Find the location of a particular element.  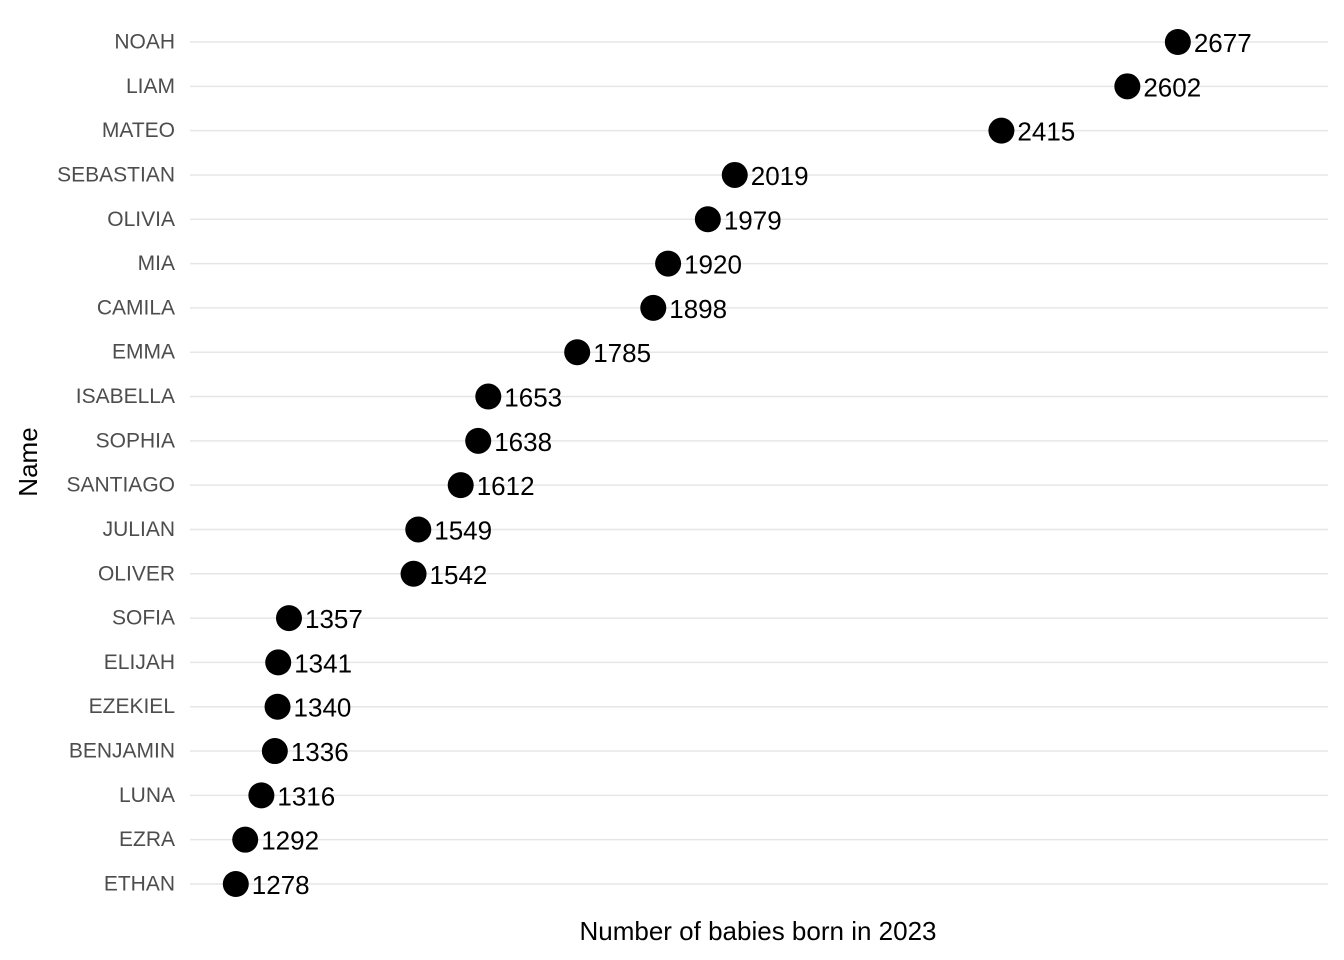

y-tick-label-benjamin: BENJAMIN is located at coordinates (122, 751).